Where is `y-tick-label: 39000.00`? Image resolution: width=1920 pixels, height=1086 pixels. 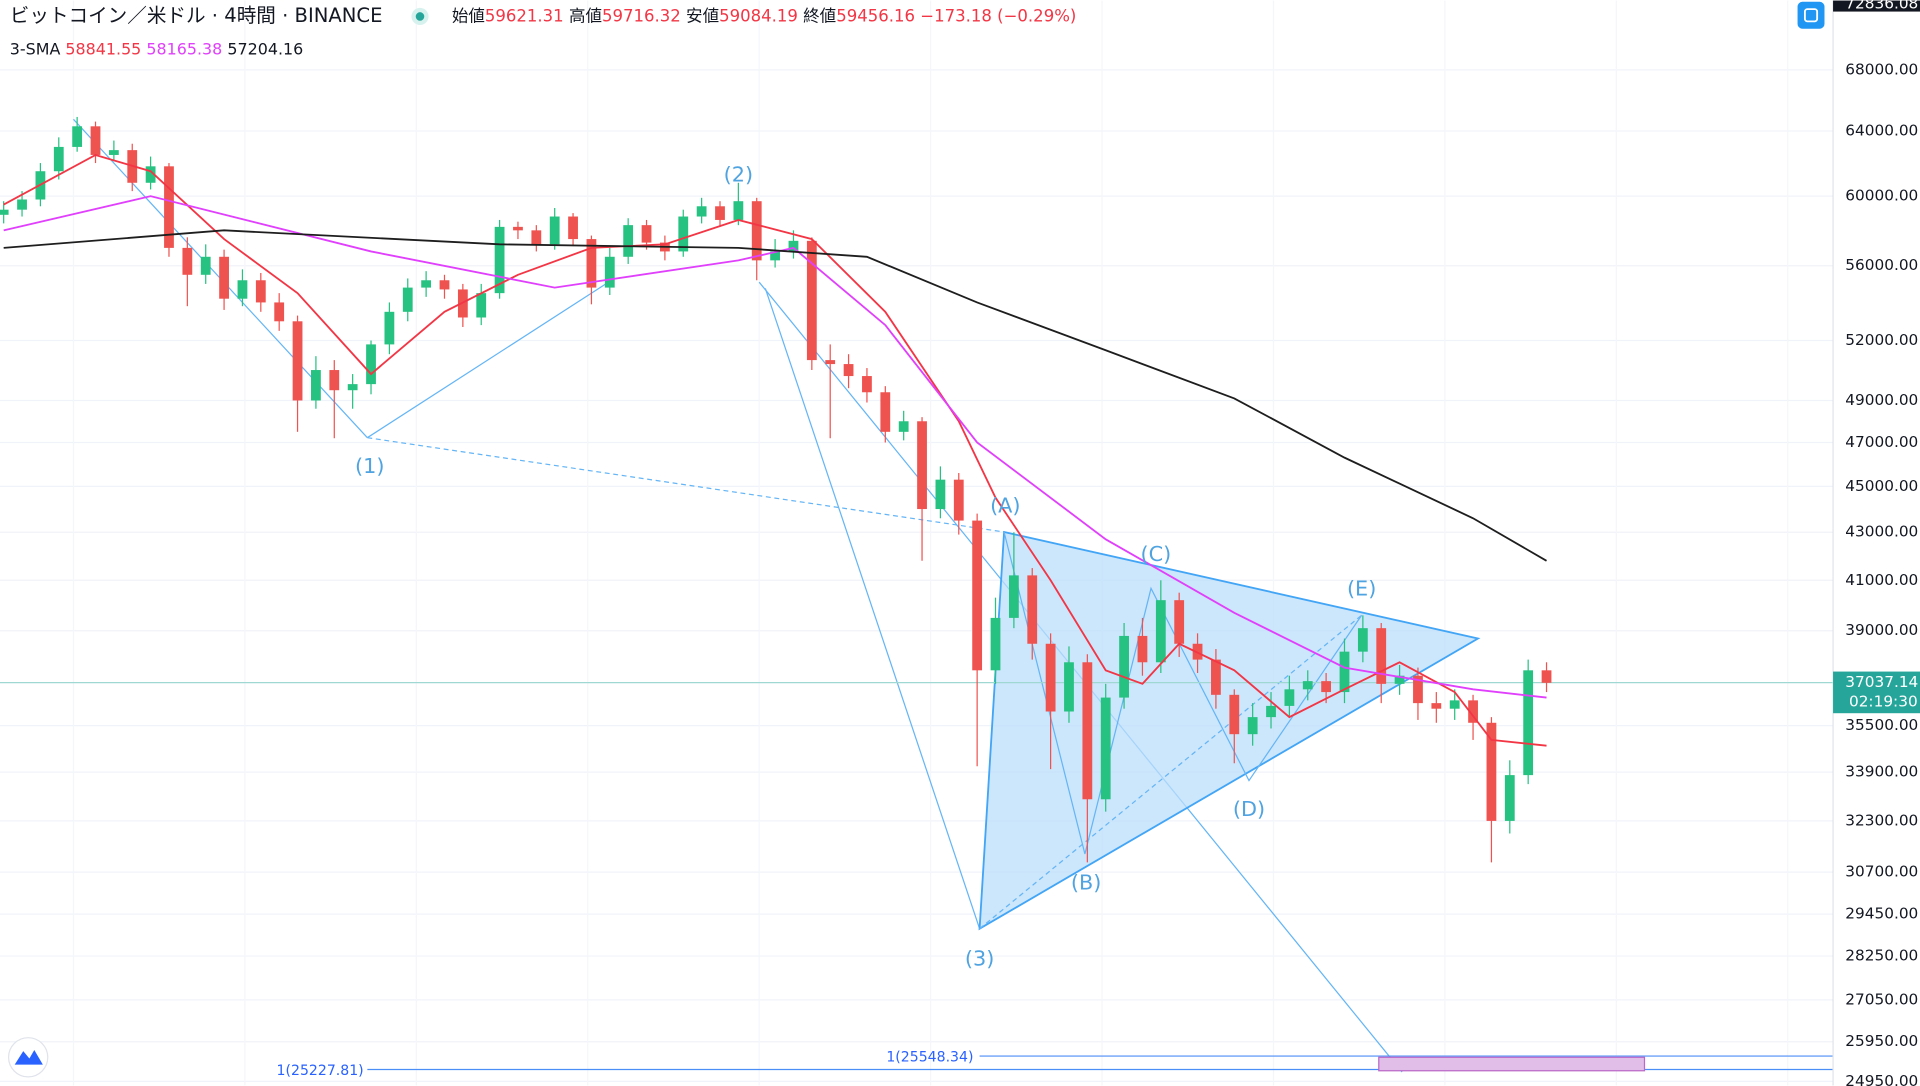
y-tick-label: 39000.00 is located at coordinates (1881, 630).